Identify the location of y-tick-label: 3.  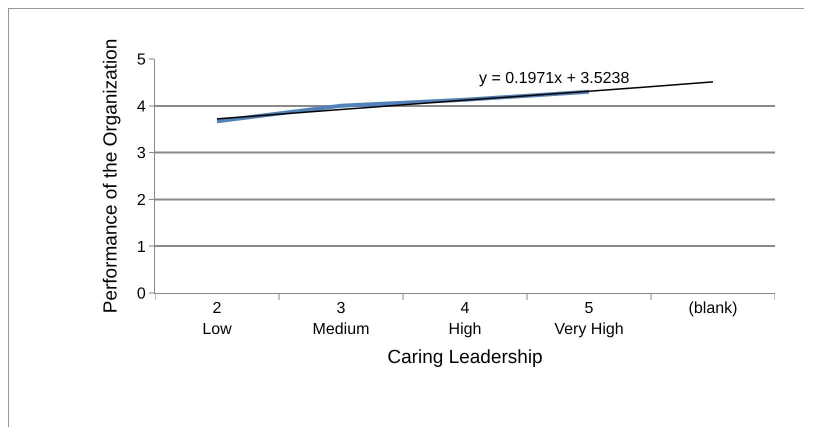
(141, 153).